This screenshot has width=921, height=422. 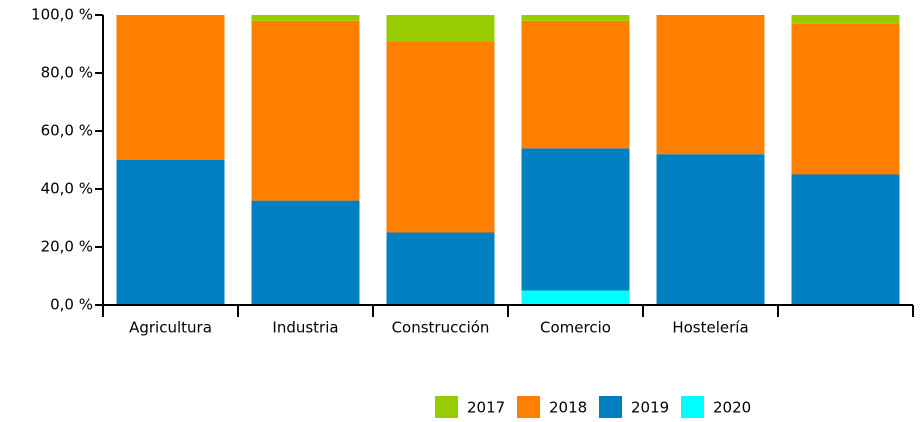 What do you see at coordinates (67, 189) in the screenshot?
I see `y-tick-label: 40,0 %` at bounding box center [67, 189].